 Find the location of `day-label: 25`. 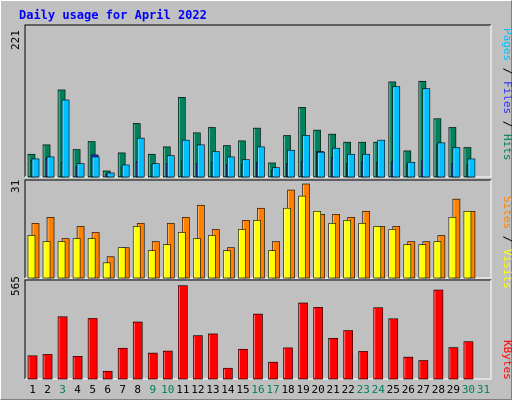

day-label: 25 is located at coordinates (393, 389).